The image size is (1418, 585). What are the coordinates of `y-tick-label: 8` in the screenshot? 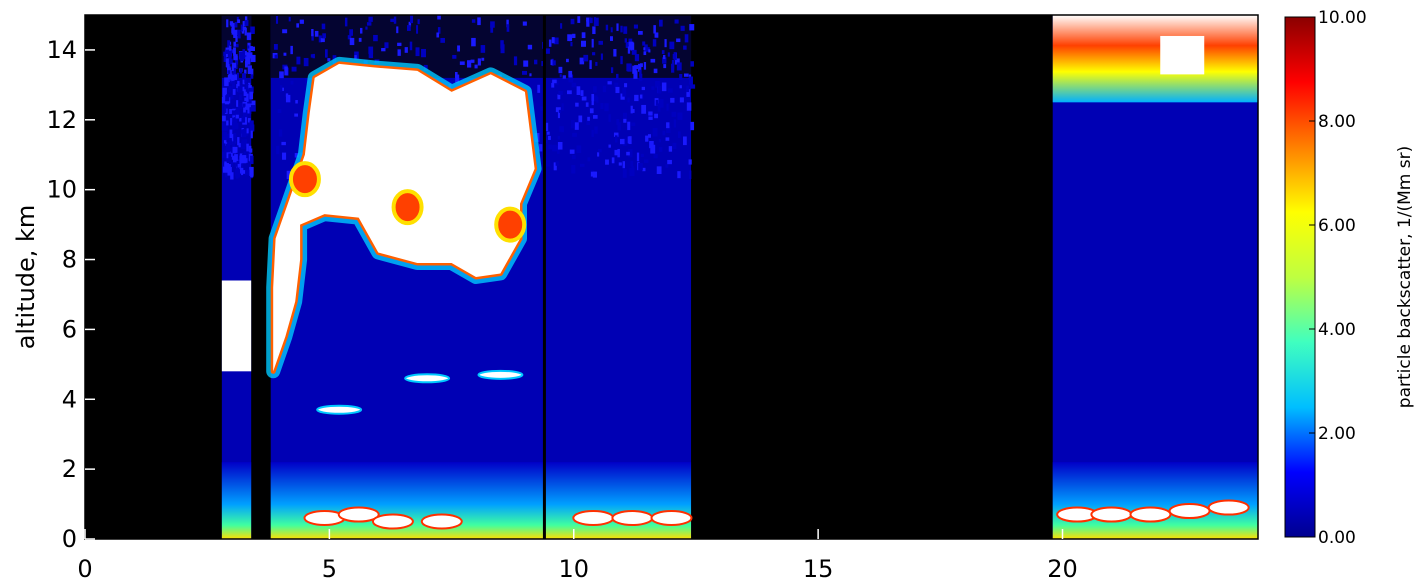 It's located at (69, 260).